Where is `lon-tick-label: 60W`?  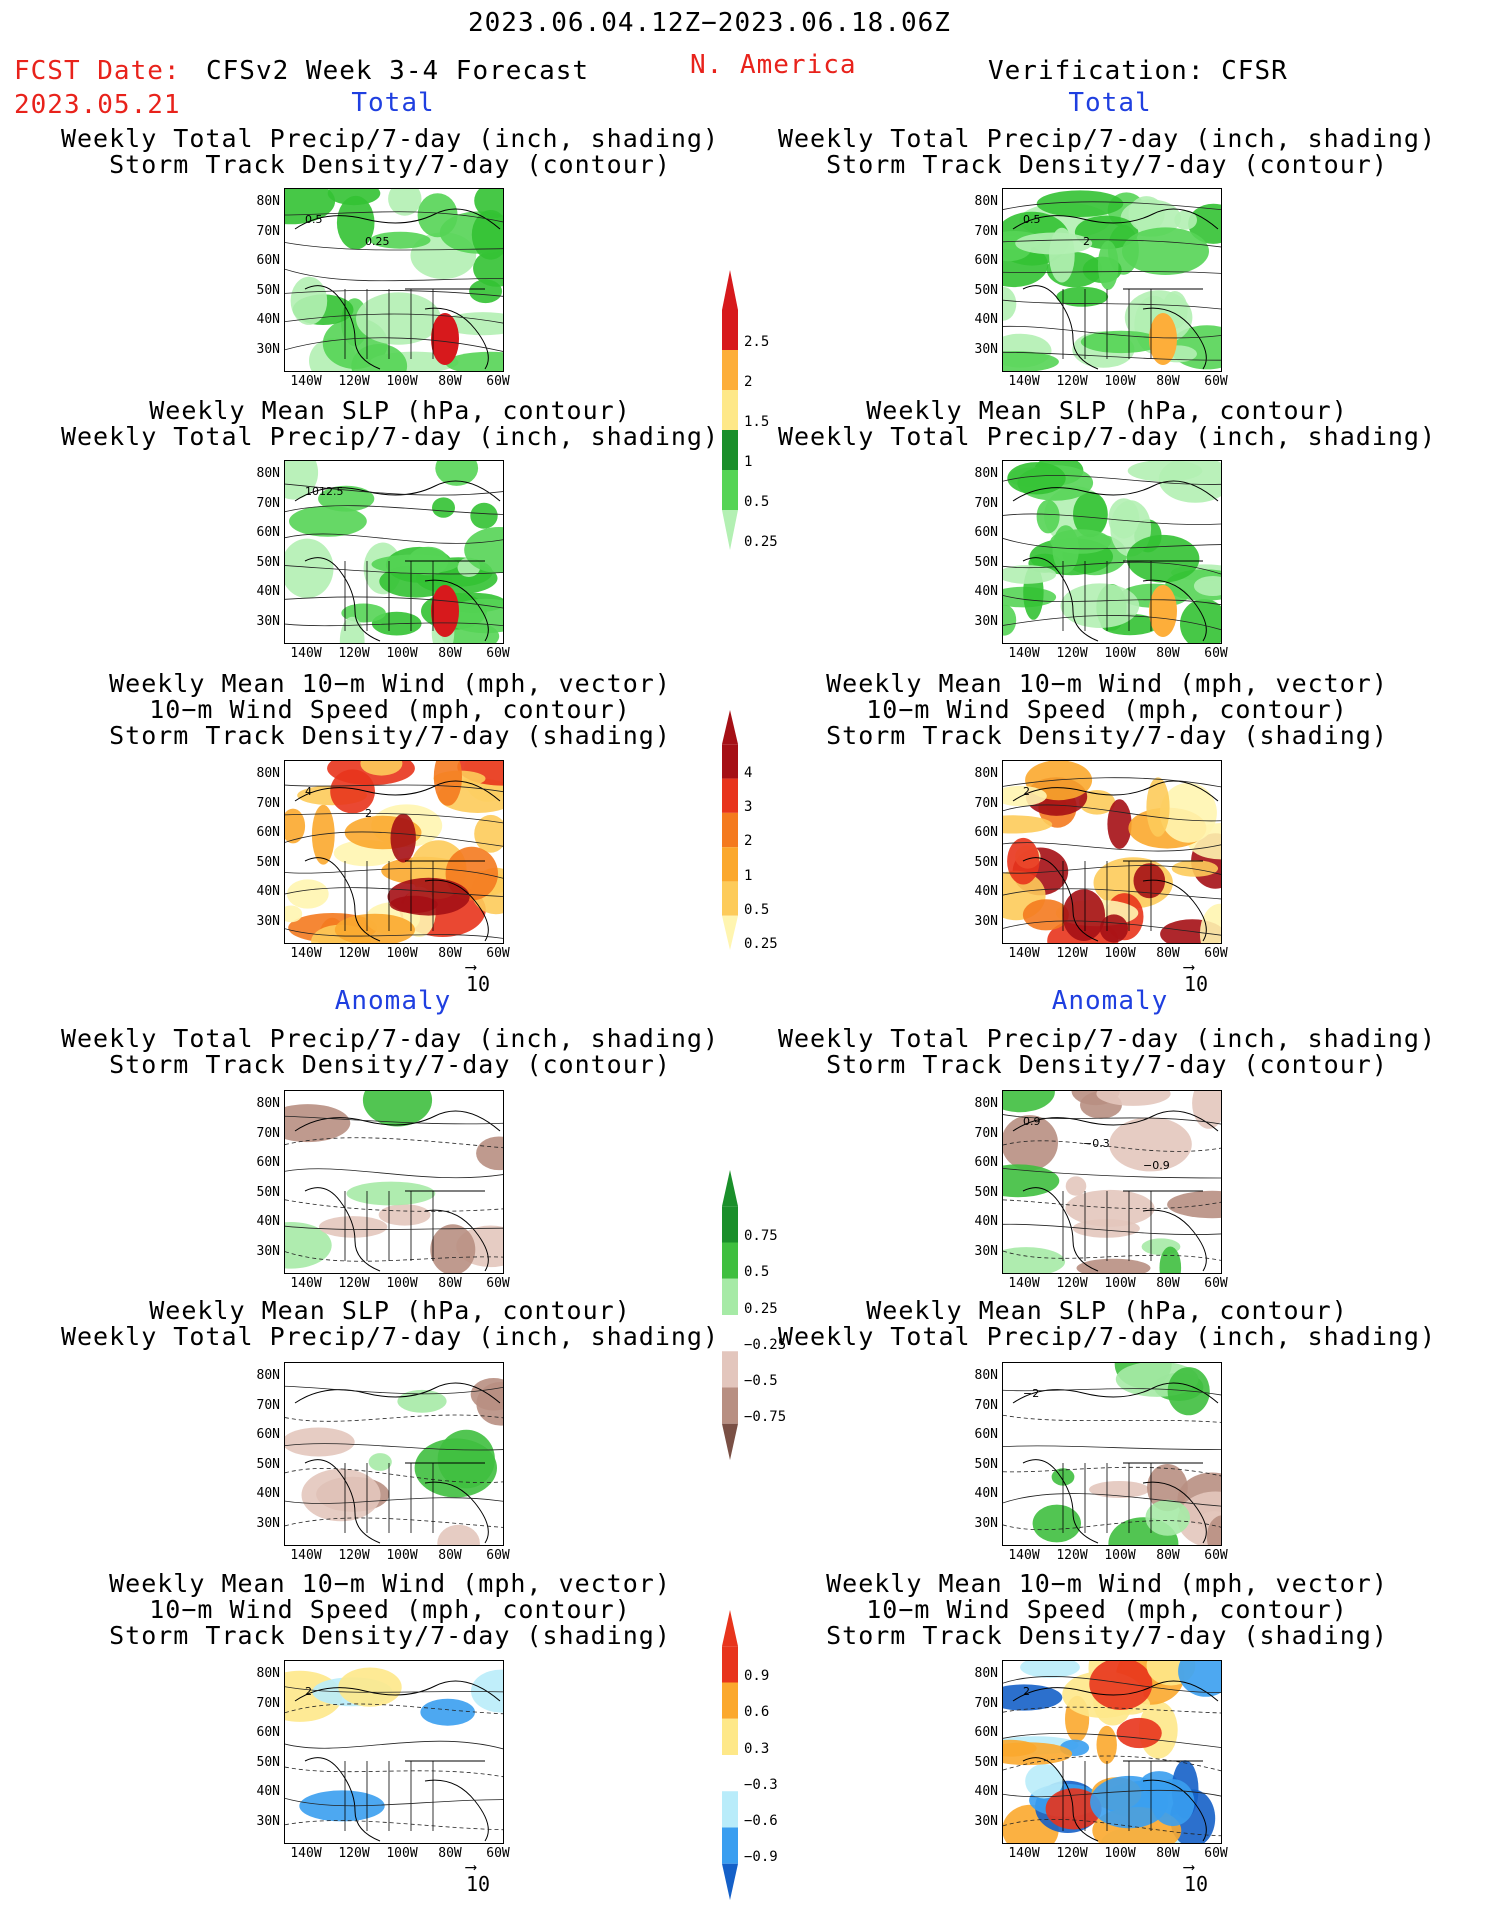
lon-tick-label: 60W is located at coordinates (1216, 653).